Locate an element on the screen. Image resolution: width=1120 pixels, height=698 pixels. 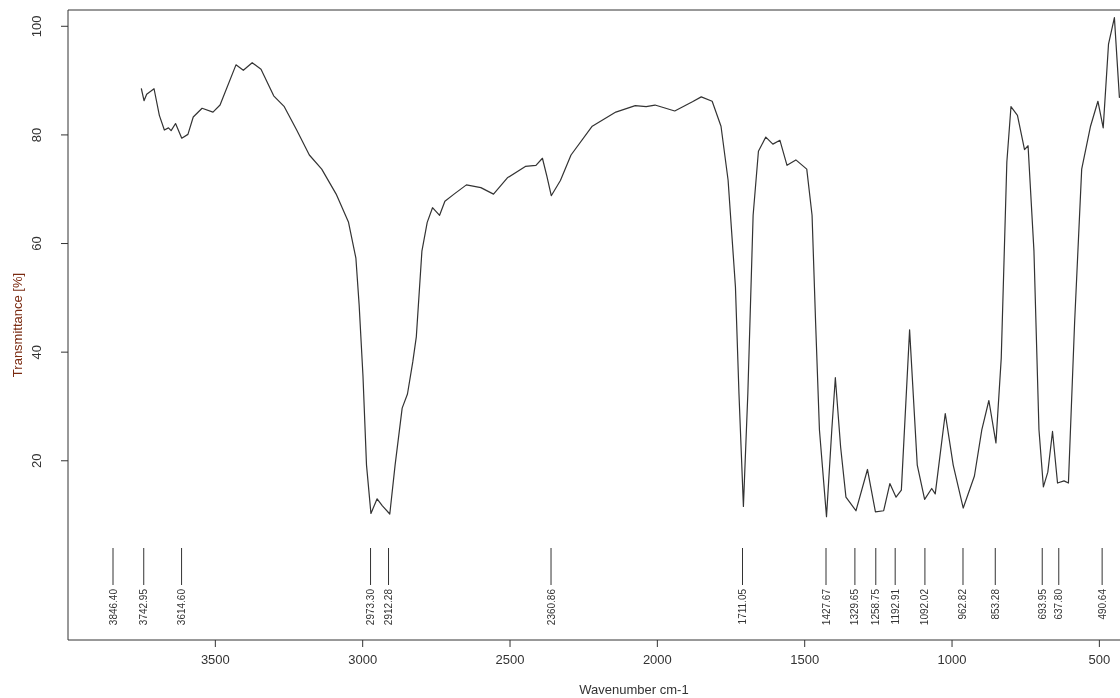
x-tick-label: 500 is located at coordinates (1099, 659).